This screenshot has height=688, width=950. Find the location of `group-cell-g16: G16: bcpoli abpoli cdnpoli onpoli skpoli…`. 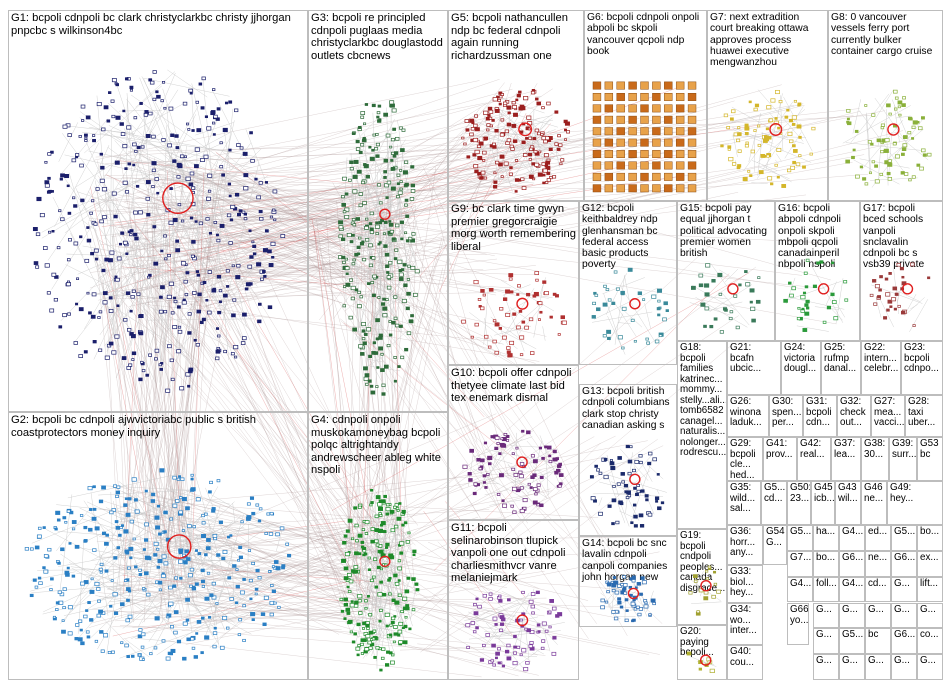

group-cell-g16: G16: bcpoli abpoli cdnpoli onpoli skpoli… is located at coordinates (817, 271).